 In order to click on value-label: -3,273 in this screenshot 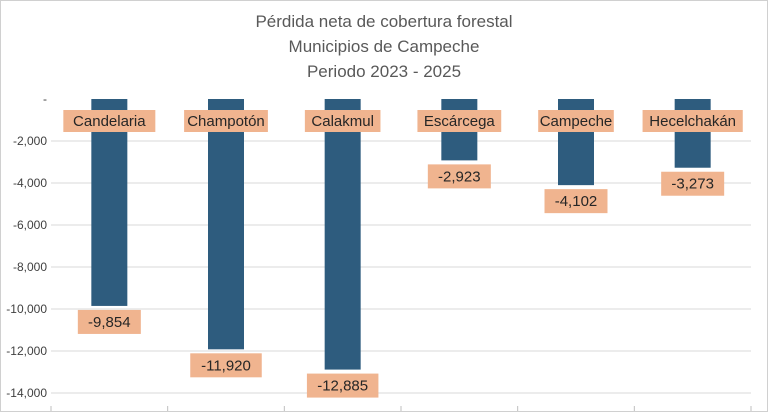, I will do `click(692, 184)`.